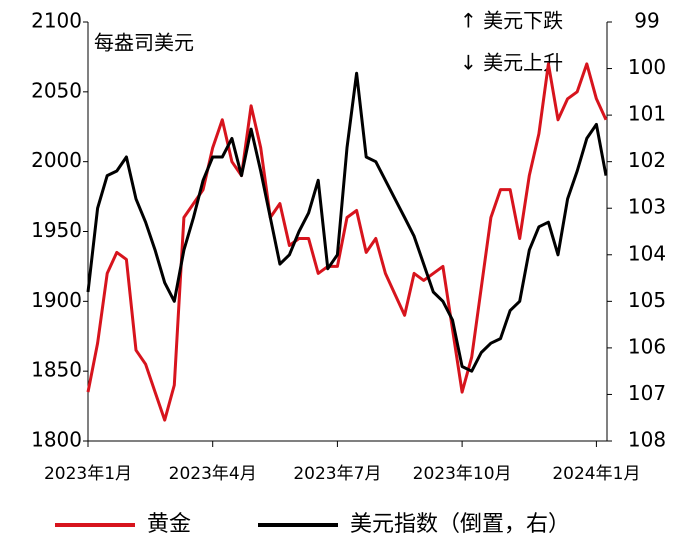  Describe the element at coordinates (647, 346) in the screenshot. I see `y2-tick-label: 106` at that location.